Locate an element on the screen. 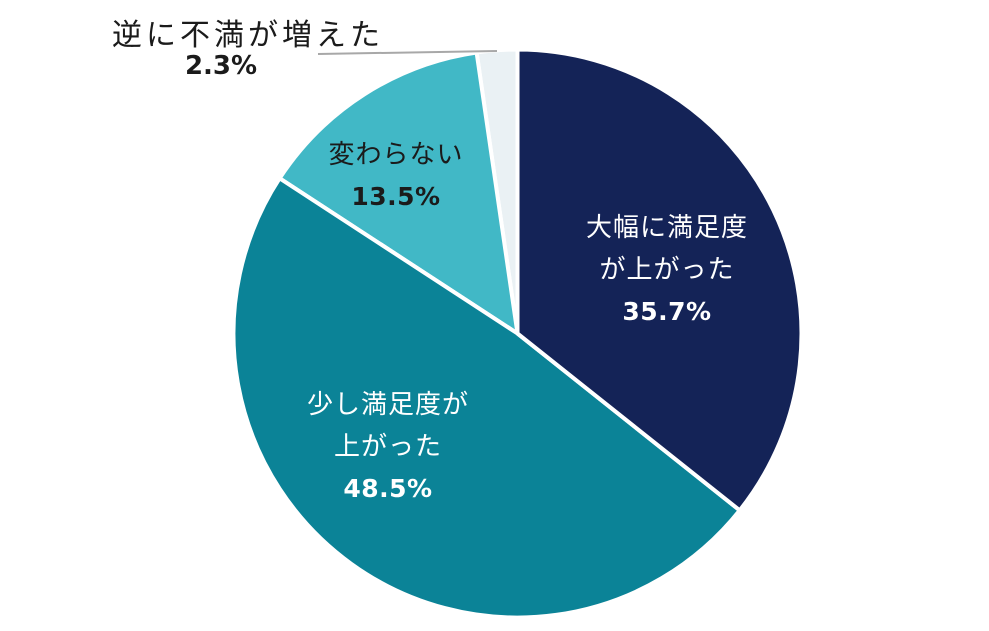 This screenshot has width=989, height=631. slice-label-line: 変わらない is located at coordinates (396, 155).